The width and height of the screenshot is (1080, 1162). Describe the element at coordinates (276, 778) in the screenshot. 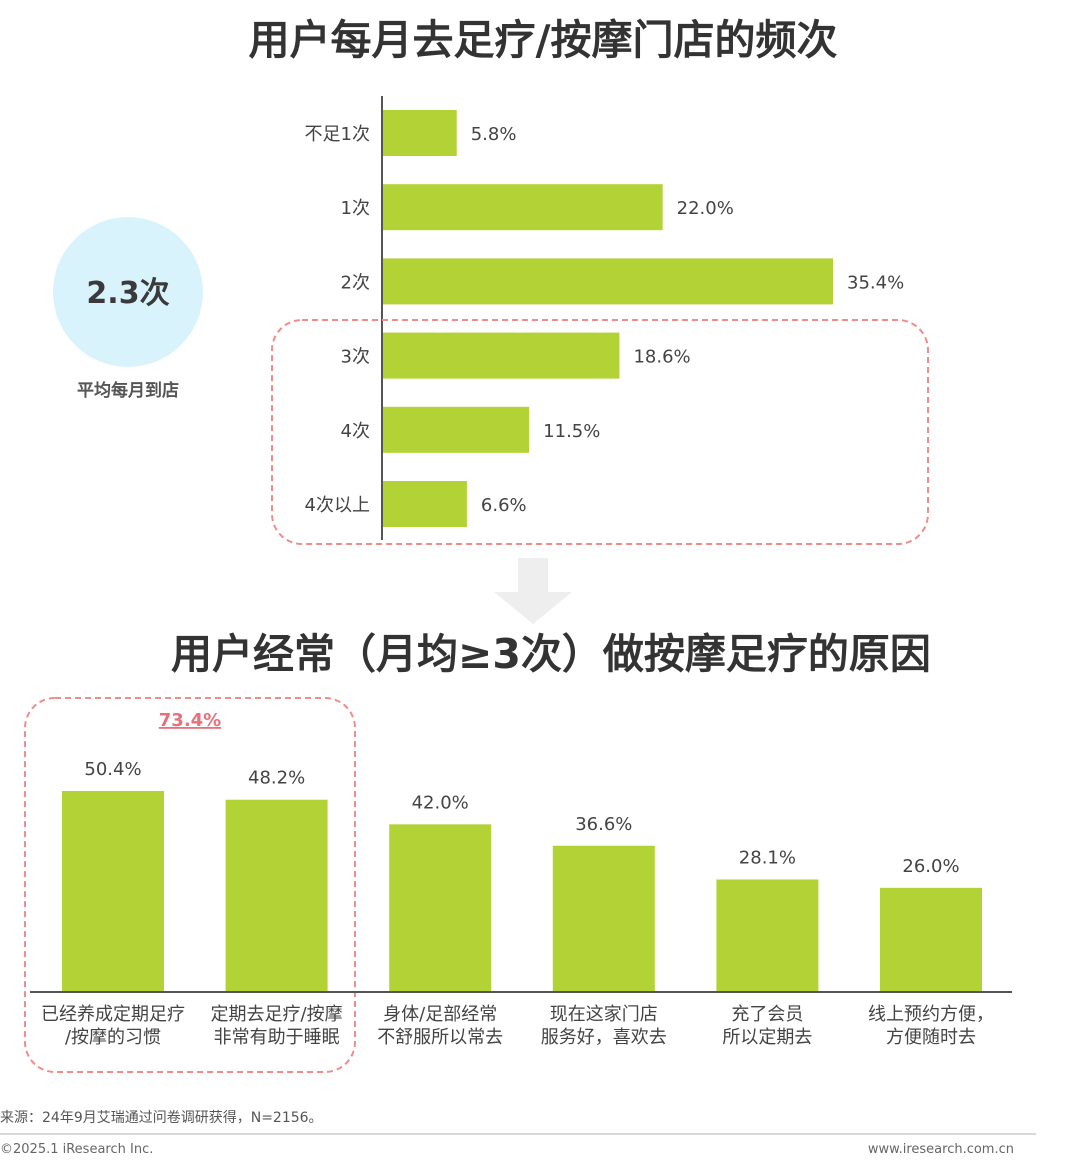

I see `chart2-value-label: 48.2%` at that location.